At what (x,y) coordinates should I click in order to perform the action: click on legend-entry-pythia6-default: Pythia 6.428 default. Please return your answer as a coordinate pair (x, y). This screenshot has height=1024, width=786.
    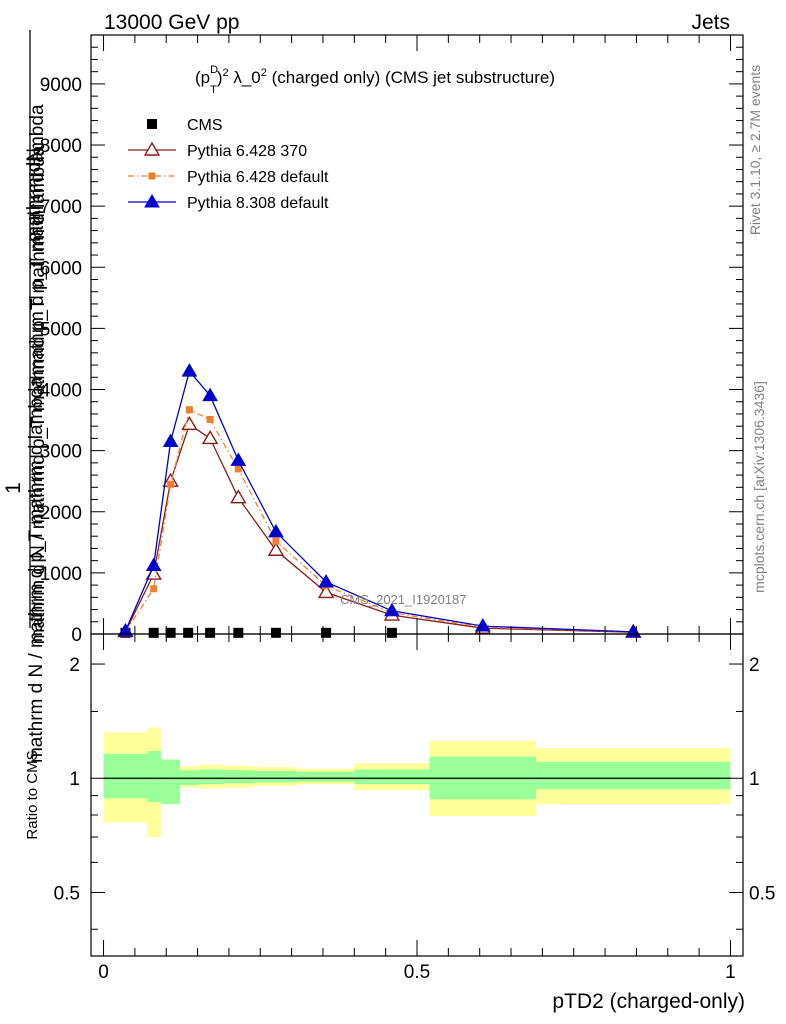
    Looking at the image, I should click on (228, 177).